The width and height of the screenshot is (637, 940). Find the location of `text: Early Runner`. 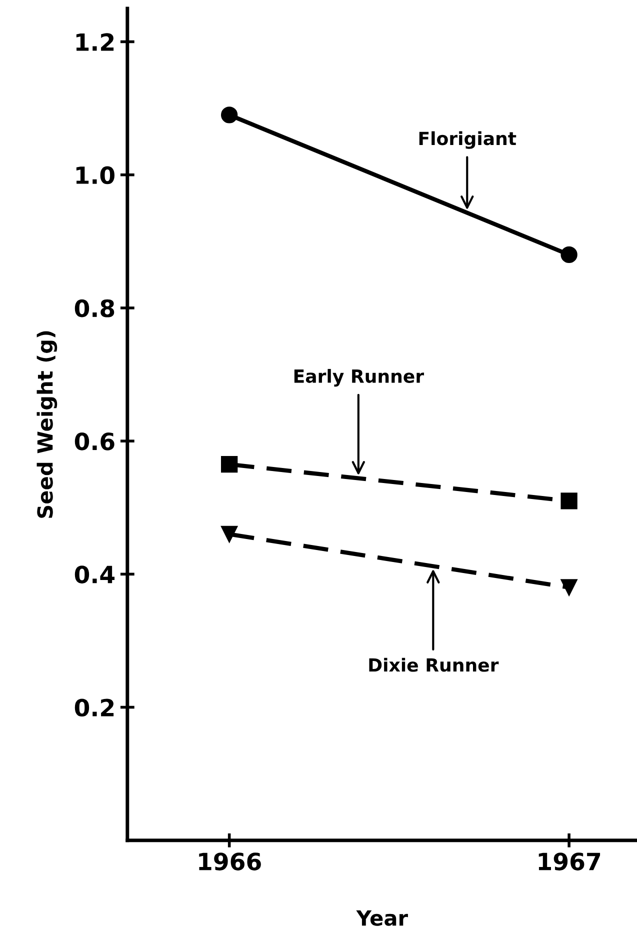

text: Early Runner is located at coordinates (359, 377).